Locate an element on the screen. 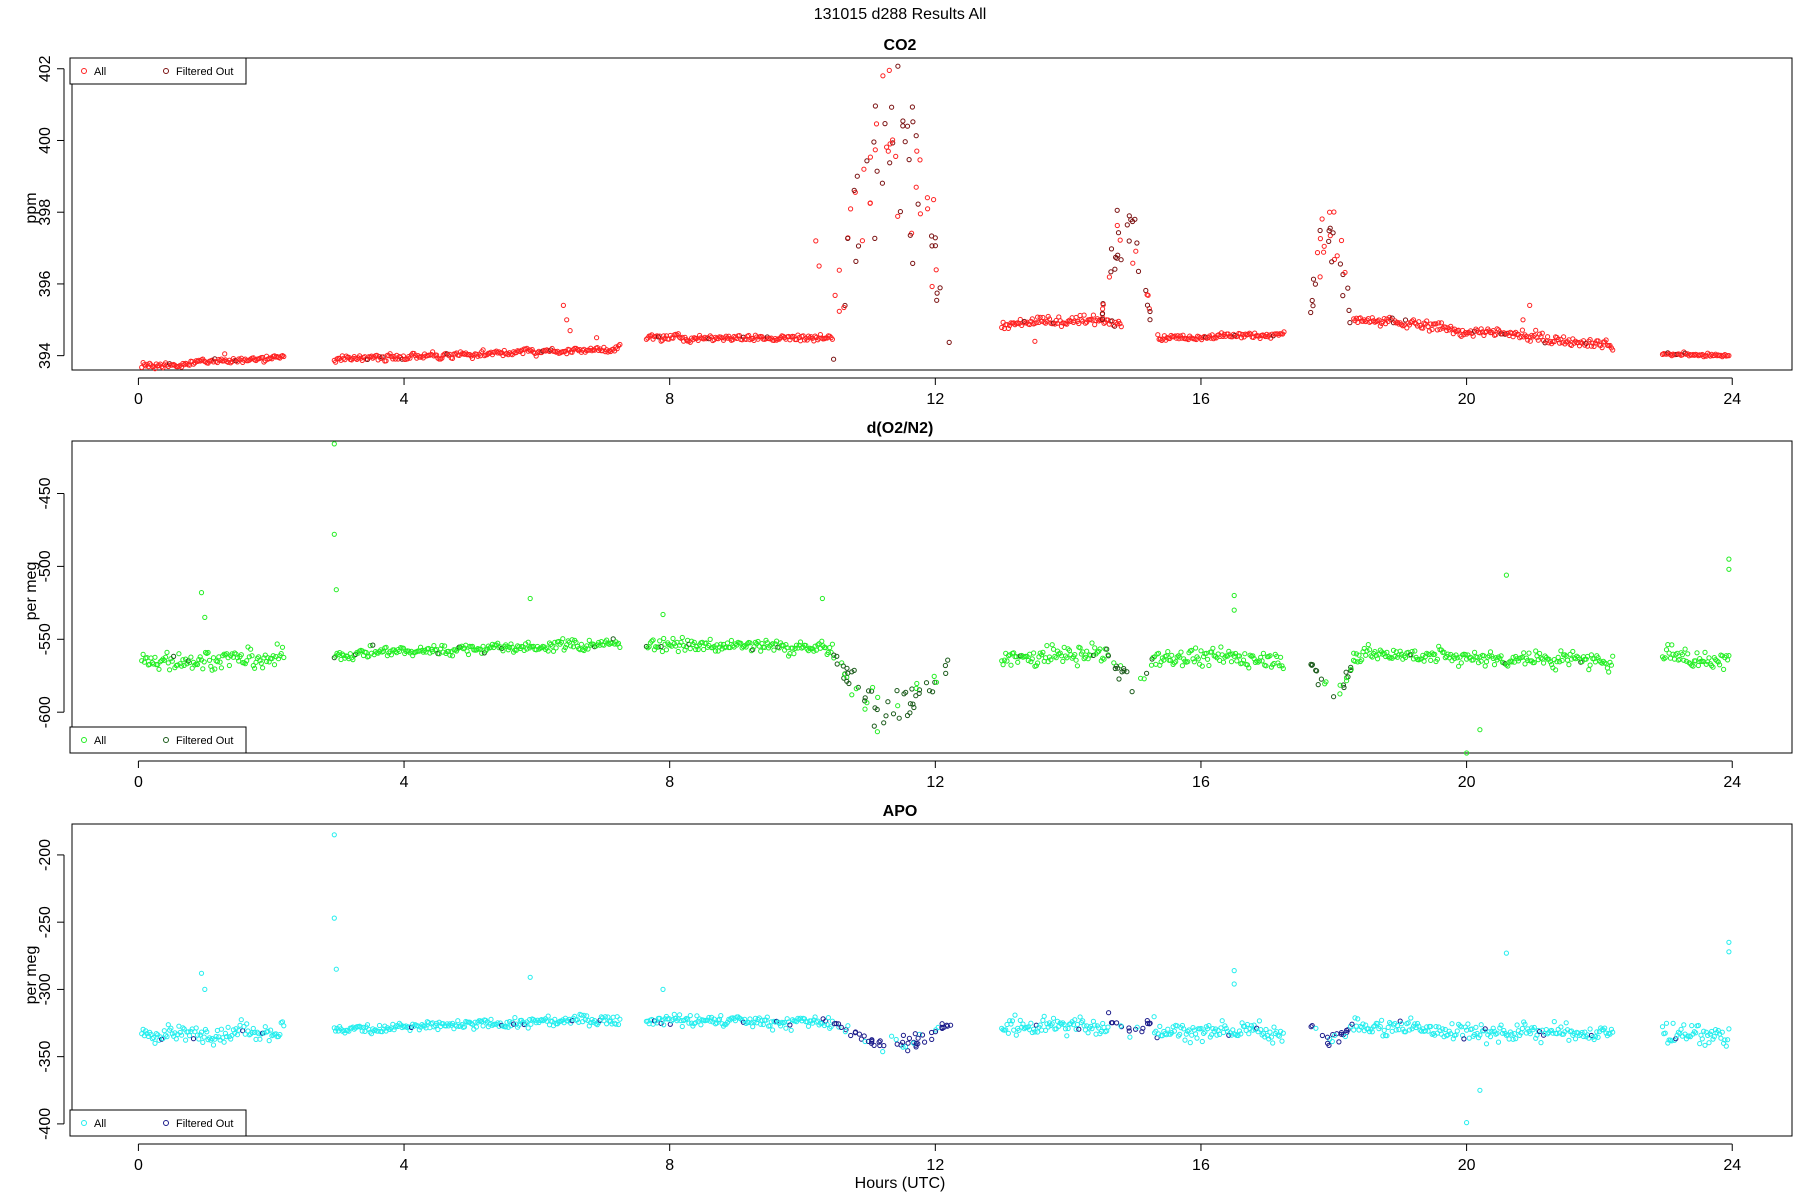 The width and height of the screenshot is (1800, 1200). apo-panel-title: APO is located at coordinates (900, 811).